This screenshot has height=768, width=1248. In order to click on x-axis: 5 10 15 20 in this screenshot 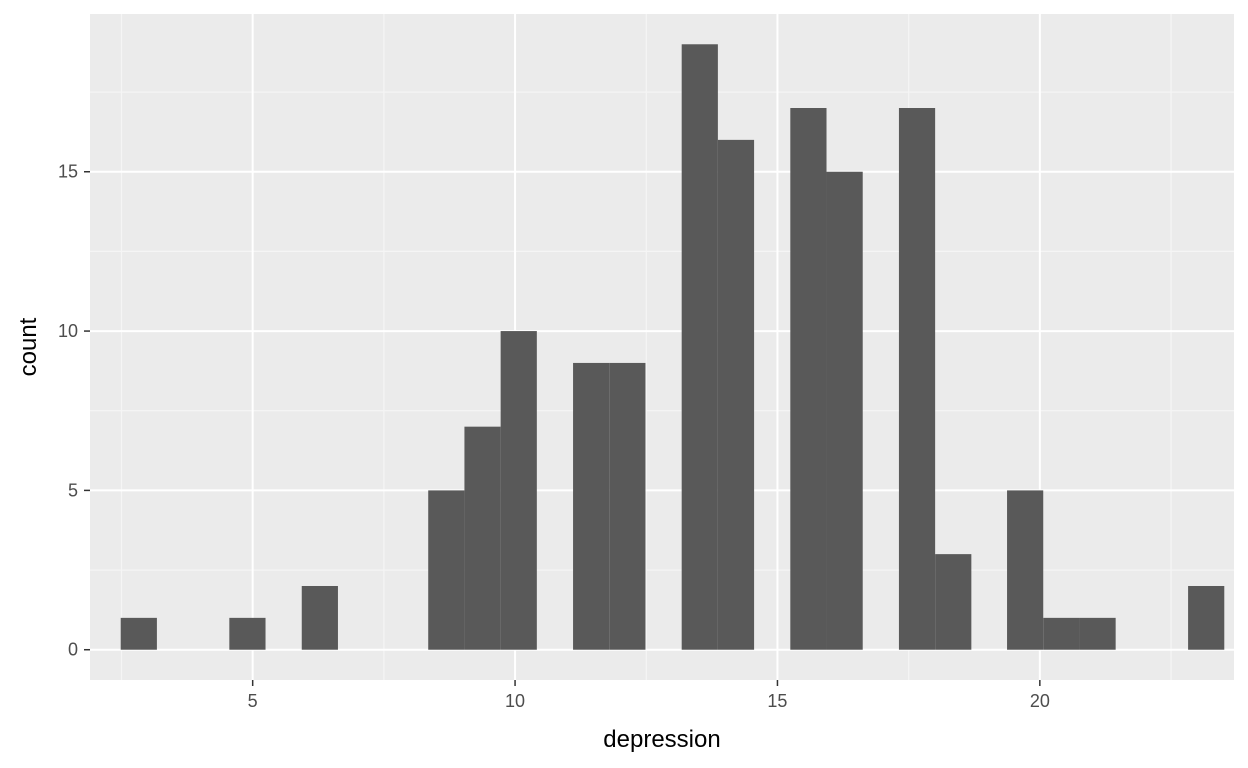, I will do `click(649, 695)`.